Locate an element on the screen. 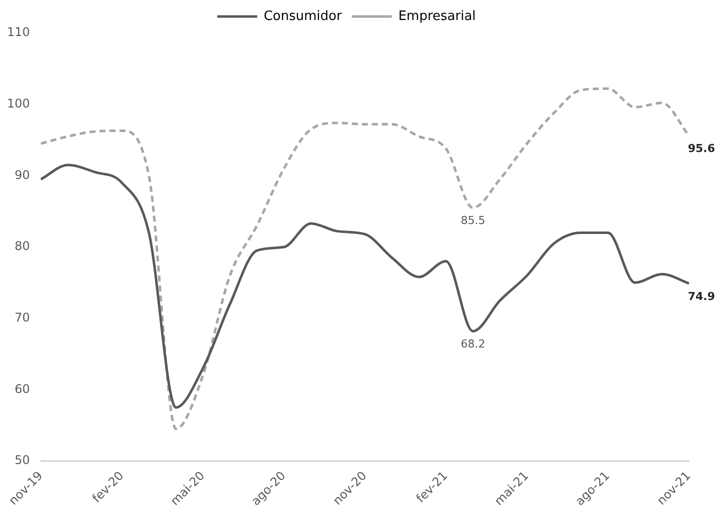 This screenshot has height=516, width=719. y-tick-label: 70 is located at coordinates (22, 317).